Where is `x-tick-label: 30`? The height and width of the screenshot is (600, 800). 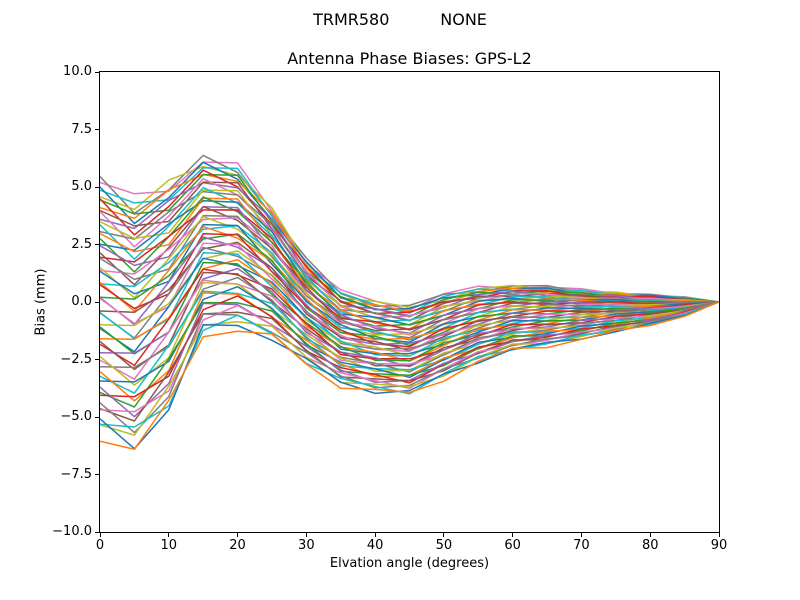 x-tick-label: 30 is located at coordinates (306, 545).